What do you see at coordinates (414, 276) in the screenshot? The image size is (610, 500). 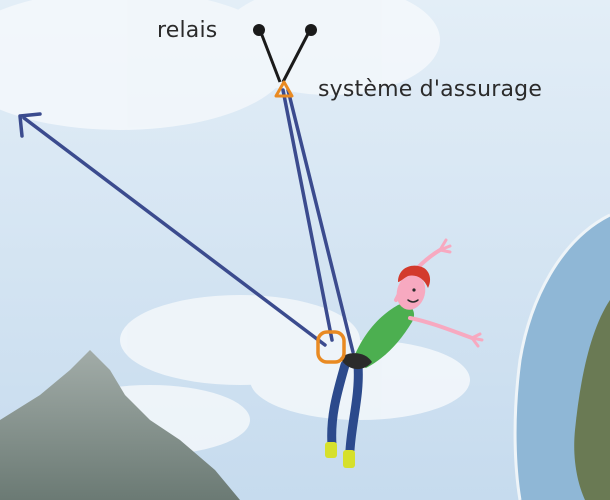 I see `climber-hair` at bounding box center [414, 276].